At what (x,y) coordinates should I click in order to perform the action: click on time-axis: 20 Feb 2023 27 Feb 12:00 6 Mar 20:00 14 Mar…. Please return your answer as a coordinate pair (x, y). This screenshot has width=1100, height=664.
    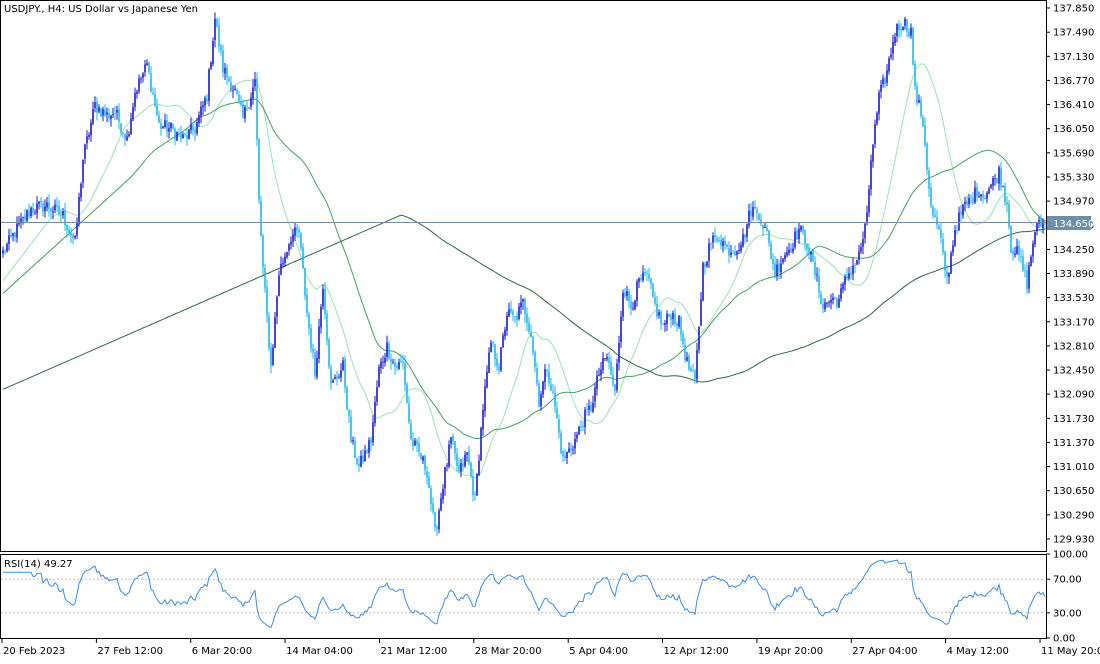
    Looking at the image, I should click on (550, 647).